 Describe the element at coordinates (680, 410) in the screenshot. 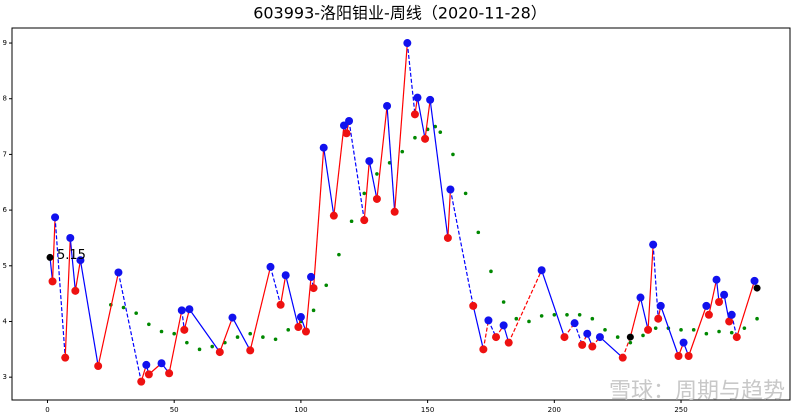

I see `x-tick-label: 250` at that location.